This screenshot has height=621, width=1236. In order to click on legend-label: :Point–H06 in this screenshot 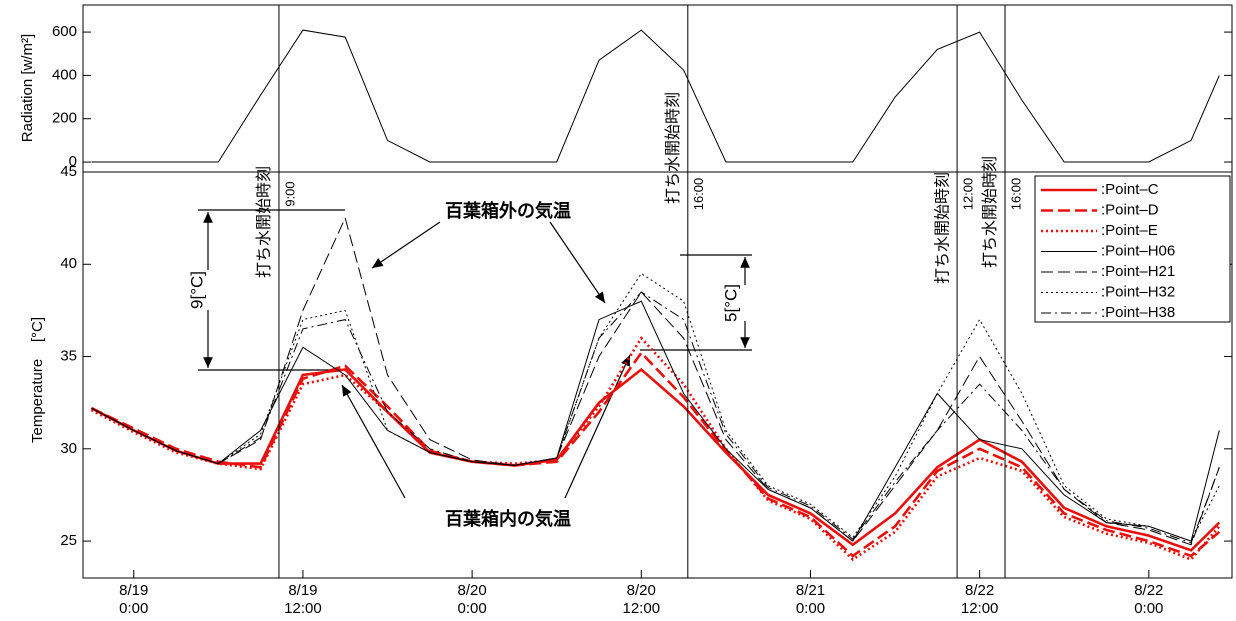, I will do `click(1138, 250)`.